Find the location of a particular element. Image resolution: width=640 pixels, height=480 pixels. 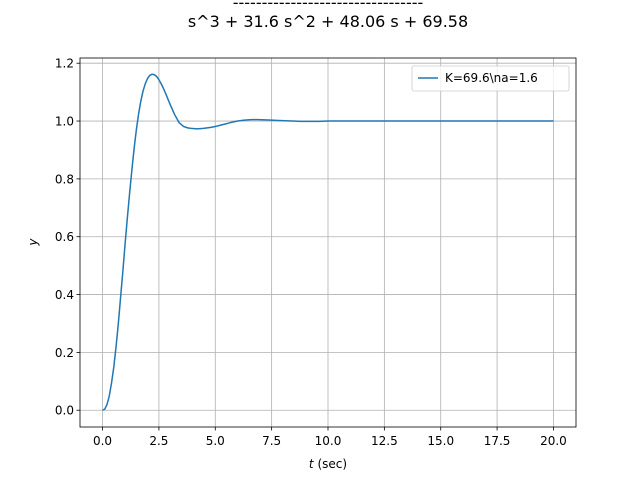

x-tick-label: 10.0 is located at coordinates (328, 441).